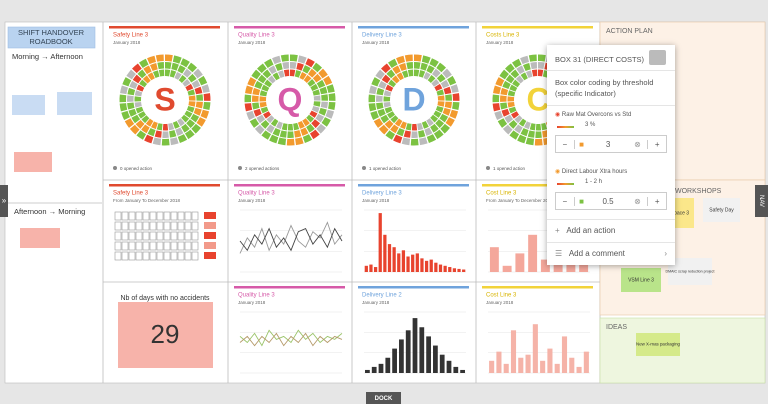  Describe the element at coordinates (210, 235) in the screenshot. I see `status-tag` at that location.